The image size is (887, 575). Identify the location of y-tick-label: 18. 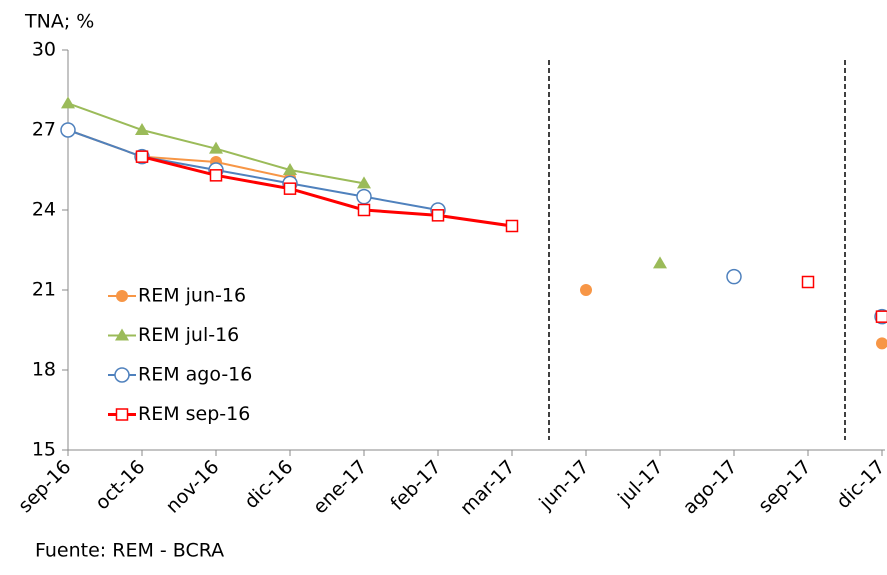
(44, 370).